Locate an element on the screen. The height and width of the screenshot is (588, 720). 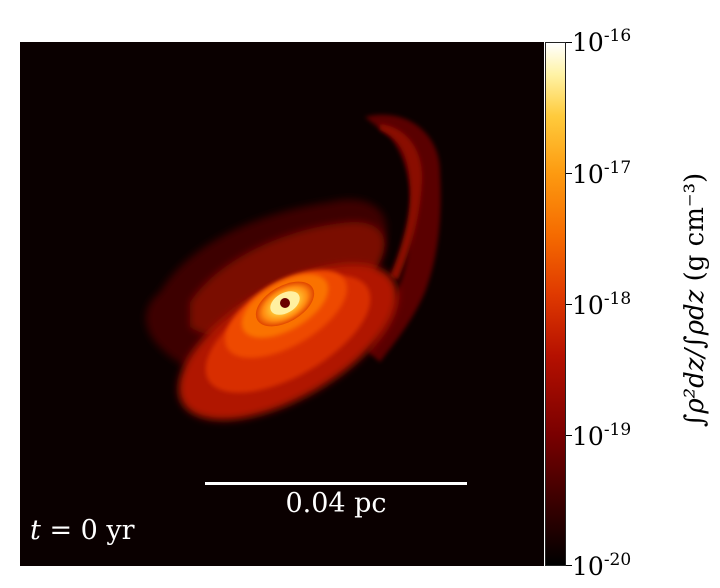
colorbar-tick-label: 10-17 is located at coordinates (602, 173).